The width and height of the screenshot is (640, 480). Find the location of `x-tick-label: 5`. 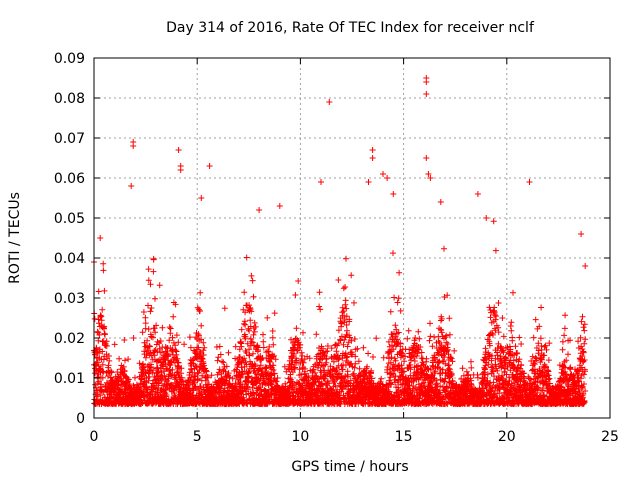

x-tick-label: 5 is located at coordinates (197, 437).